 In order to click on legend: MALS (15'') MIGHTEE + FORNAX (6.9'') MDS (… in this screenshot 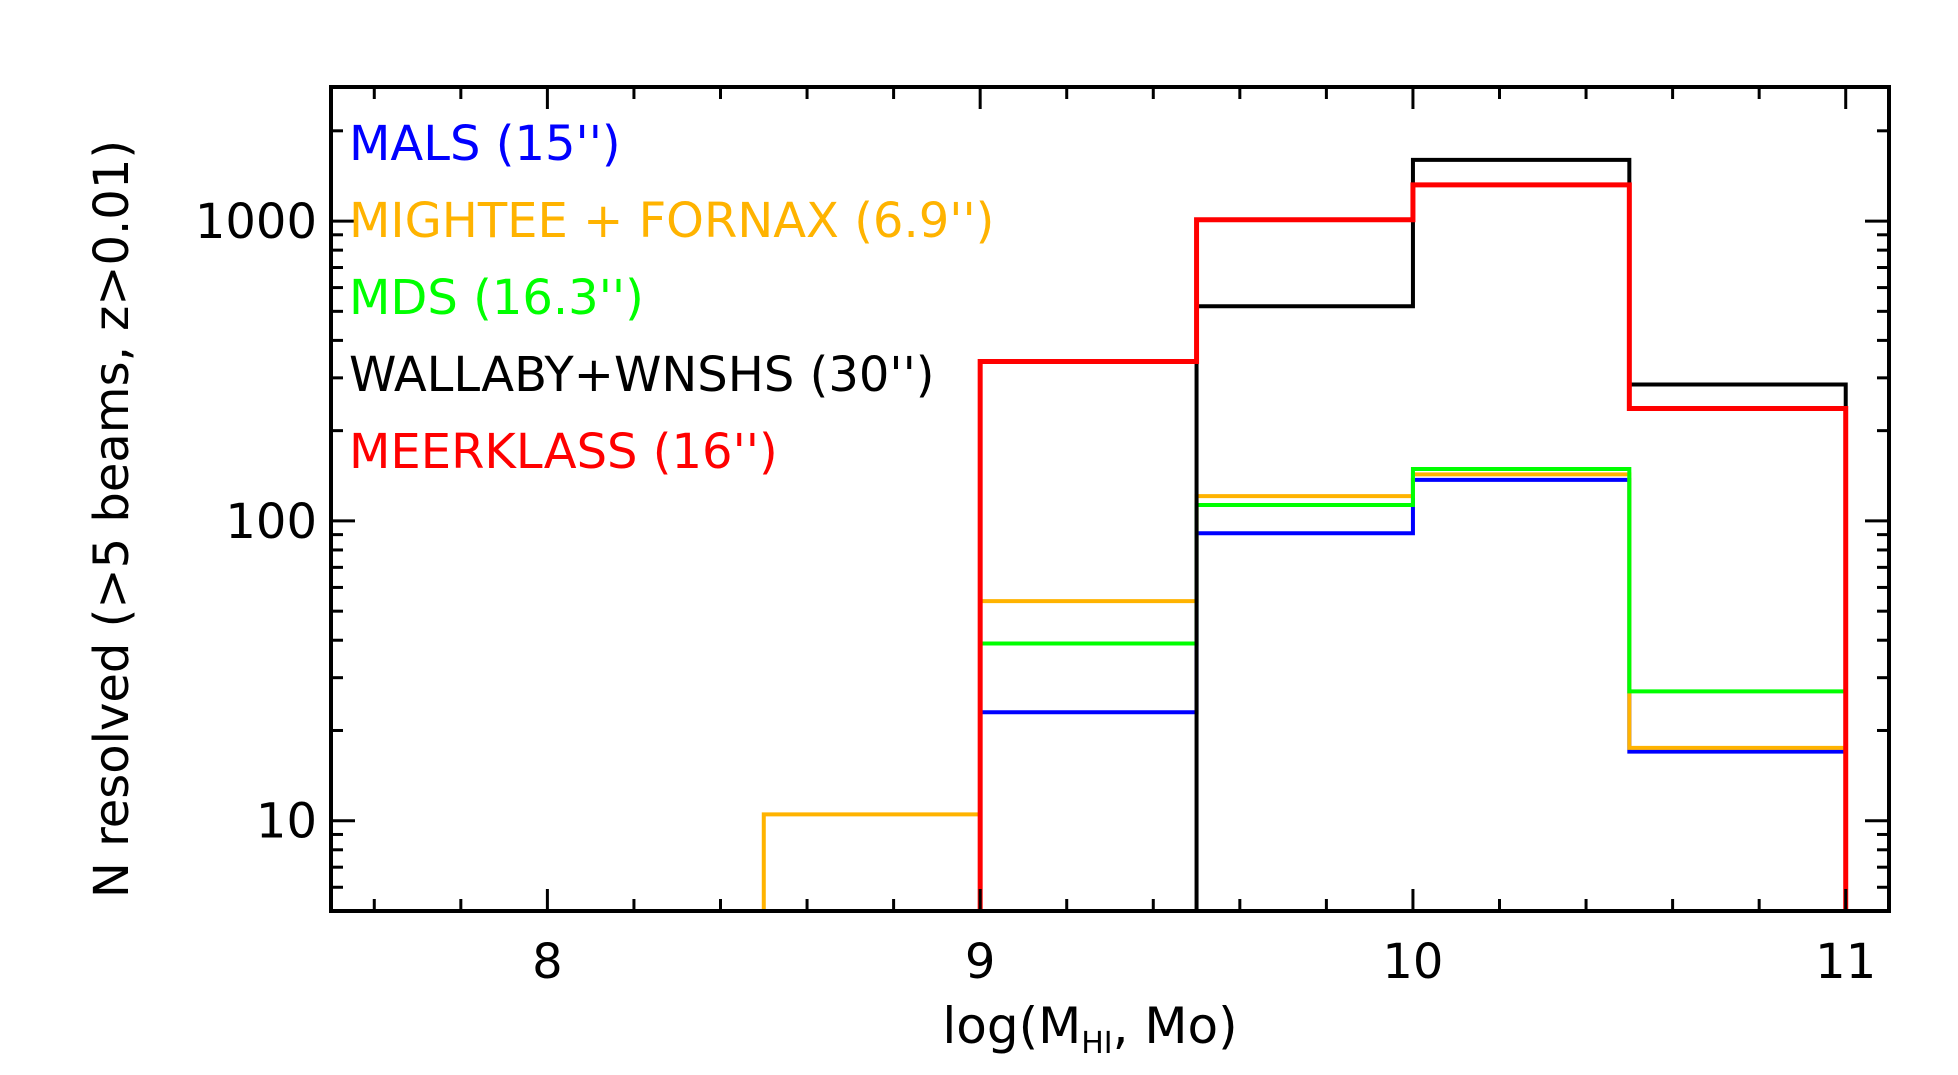, I will do `click(671, 298)`.